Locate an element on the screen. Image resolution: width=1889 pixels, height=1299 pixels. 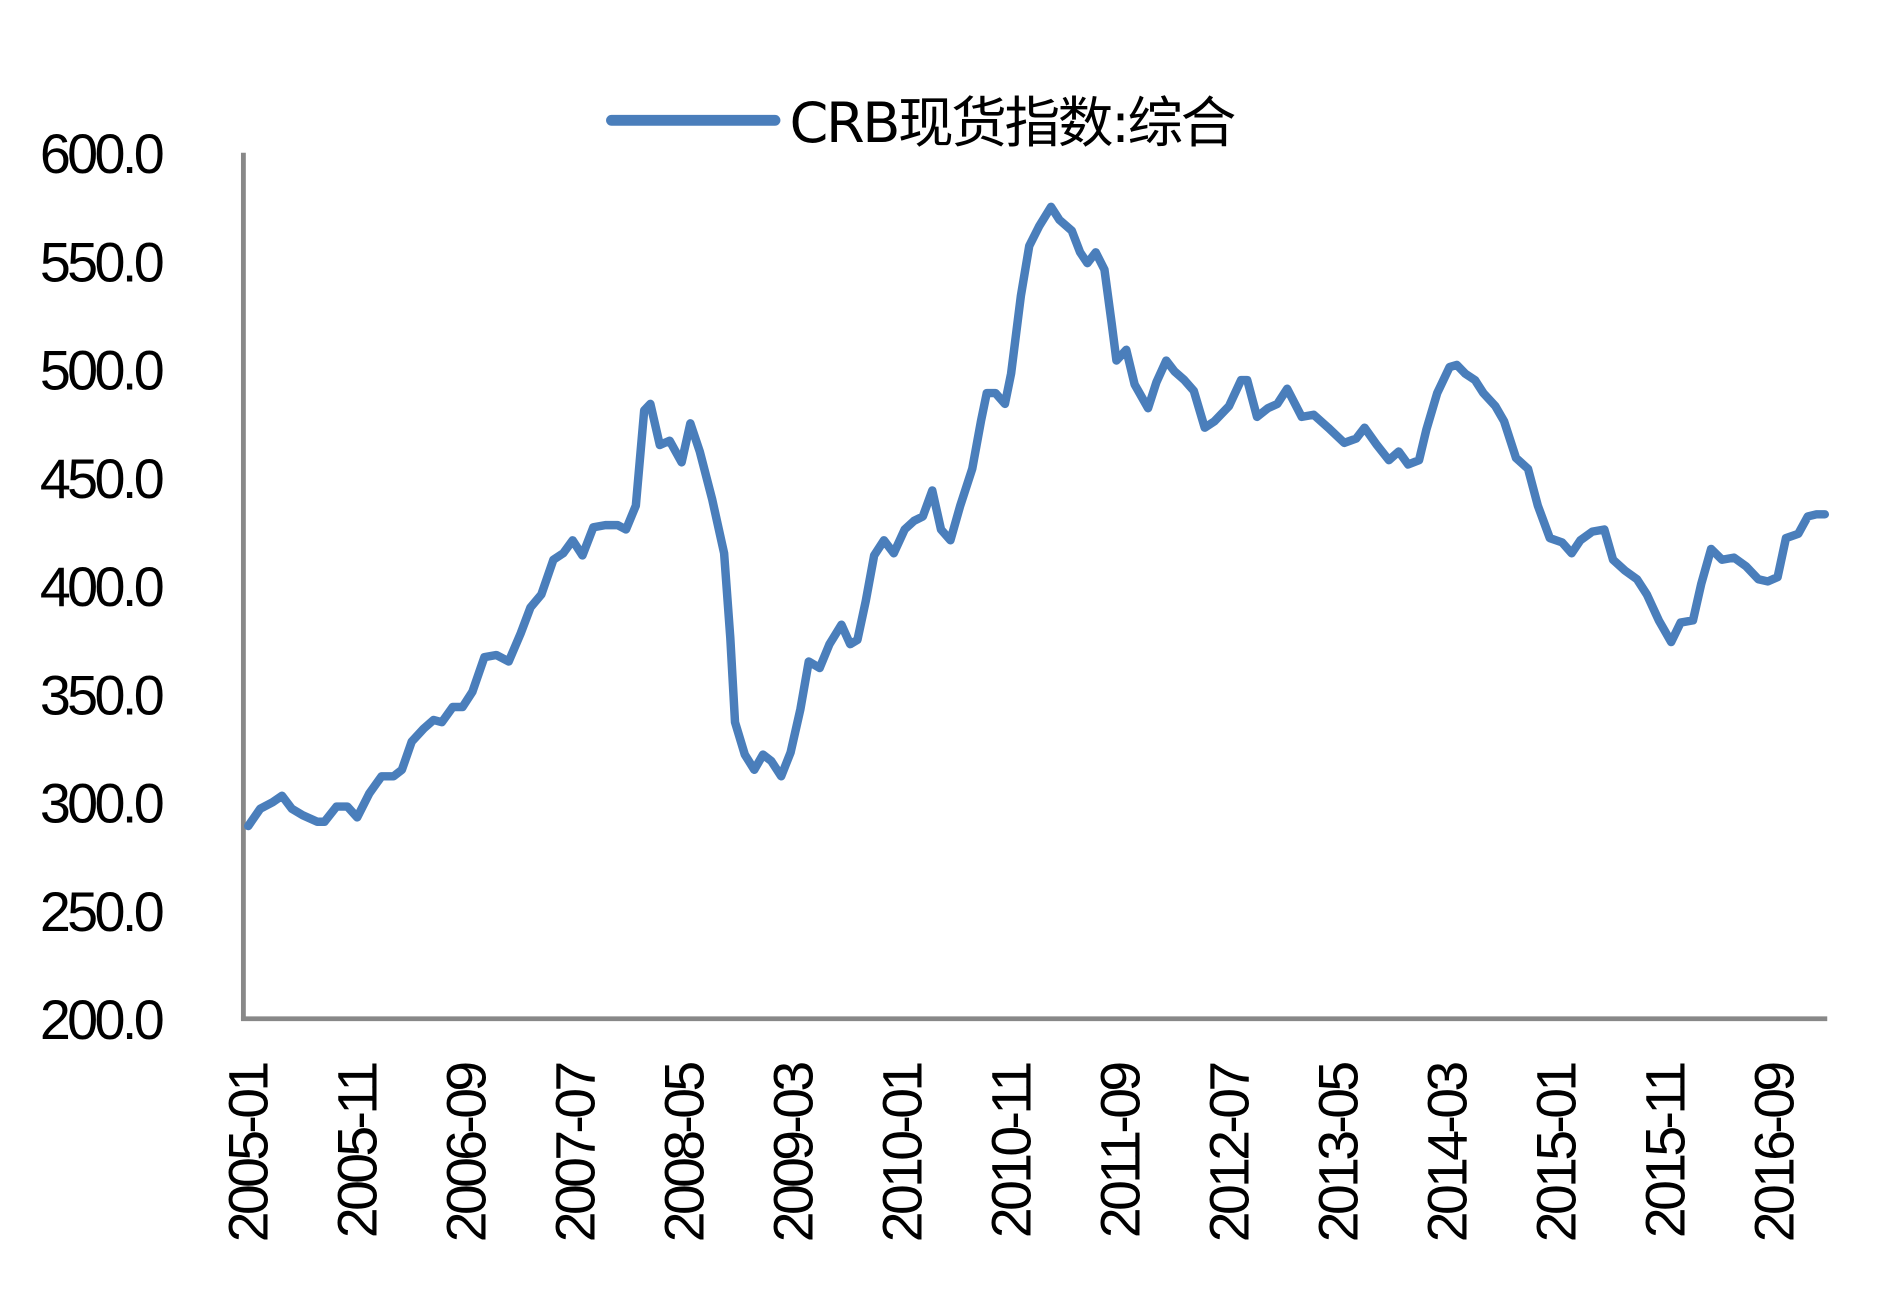
x-tick-label: 2005-01 is located at coordinates (248, 1152).